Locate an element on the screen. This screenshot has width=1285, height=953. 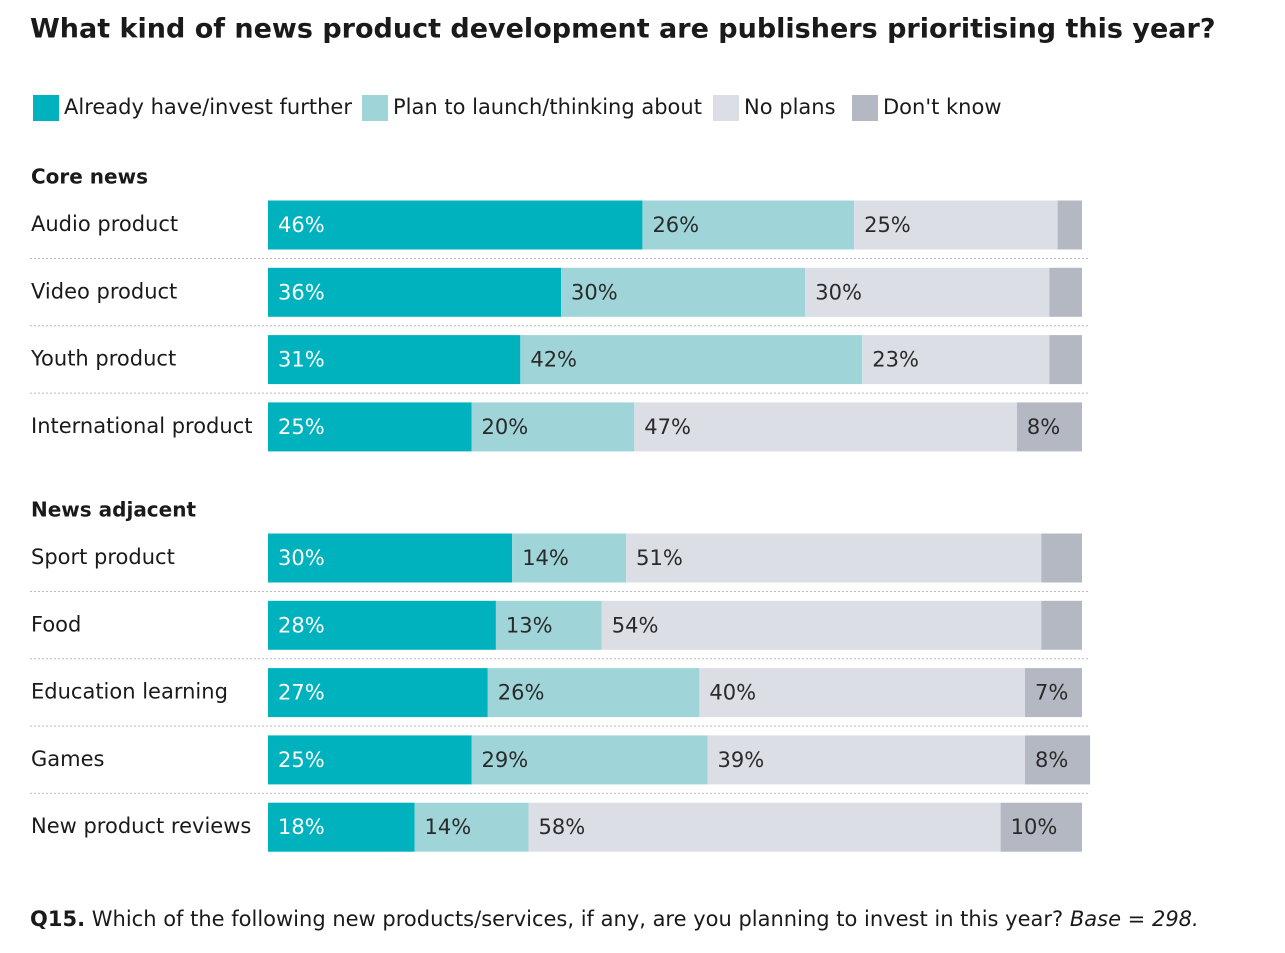
legend-label: Don't know is located at coordinates (942, 107).